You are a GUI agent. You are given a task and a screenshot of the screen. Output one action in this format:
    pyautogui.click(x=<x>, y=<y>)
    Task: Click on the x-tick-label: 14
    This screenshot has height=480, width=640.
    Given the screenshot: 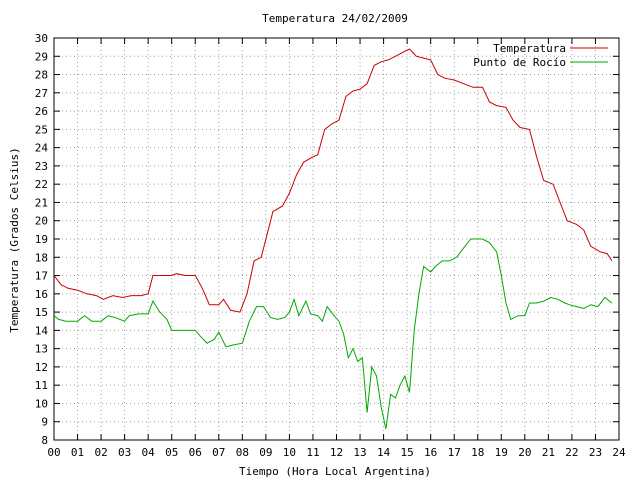 What is the action you would take?
    pyautogui.click(x=384, y=452)
    